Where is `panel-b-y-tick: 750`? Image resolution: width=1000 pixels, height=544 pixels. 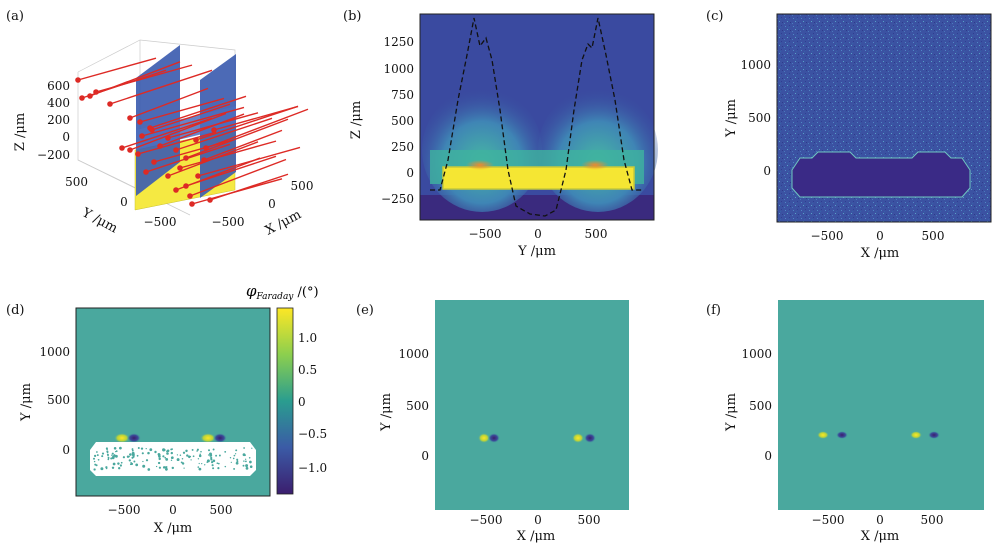
panel-b-y-tick: 750 is located at coordinates (402, 95).